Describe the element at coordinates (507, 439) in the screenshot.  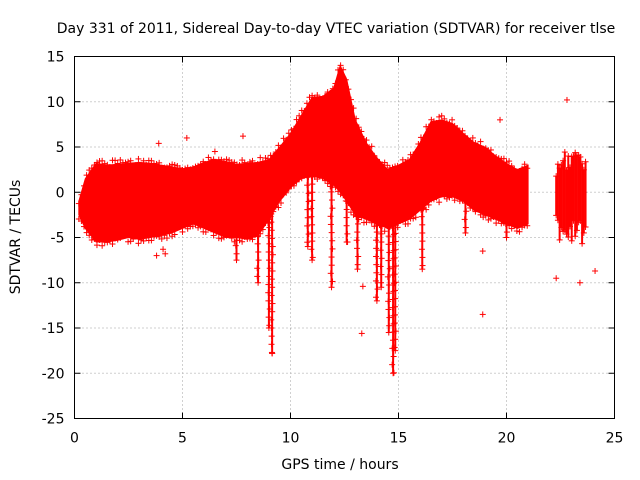
I see `x-tick-label: 20` at that location.